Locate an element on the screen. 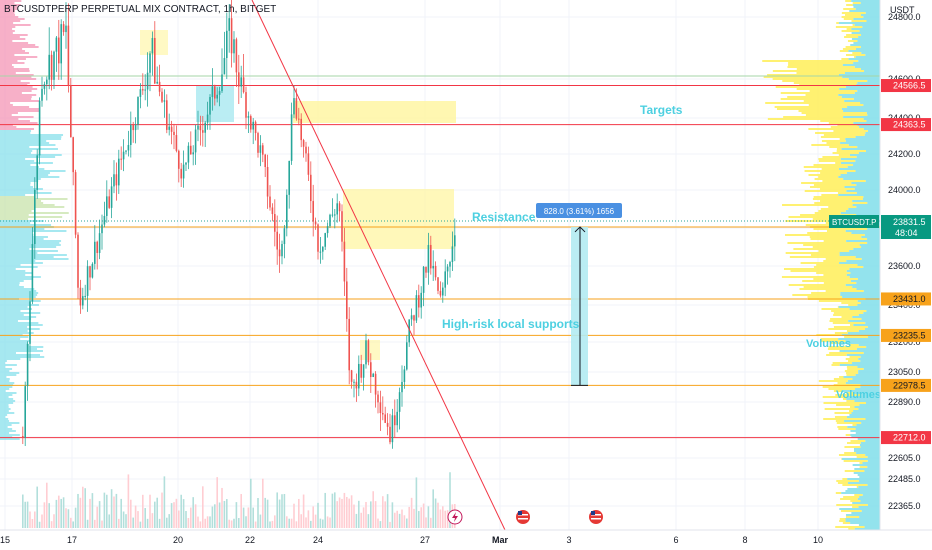  measure-tool: 828.0 (3.61%) 1656 is located at coordinates (579, 294).